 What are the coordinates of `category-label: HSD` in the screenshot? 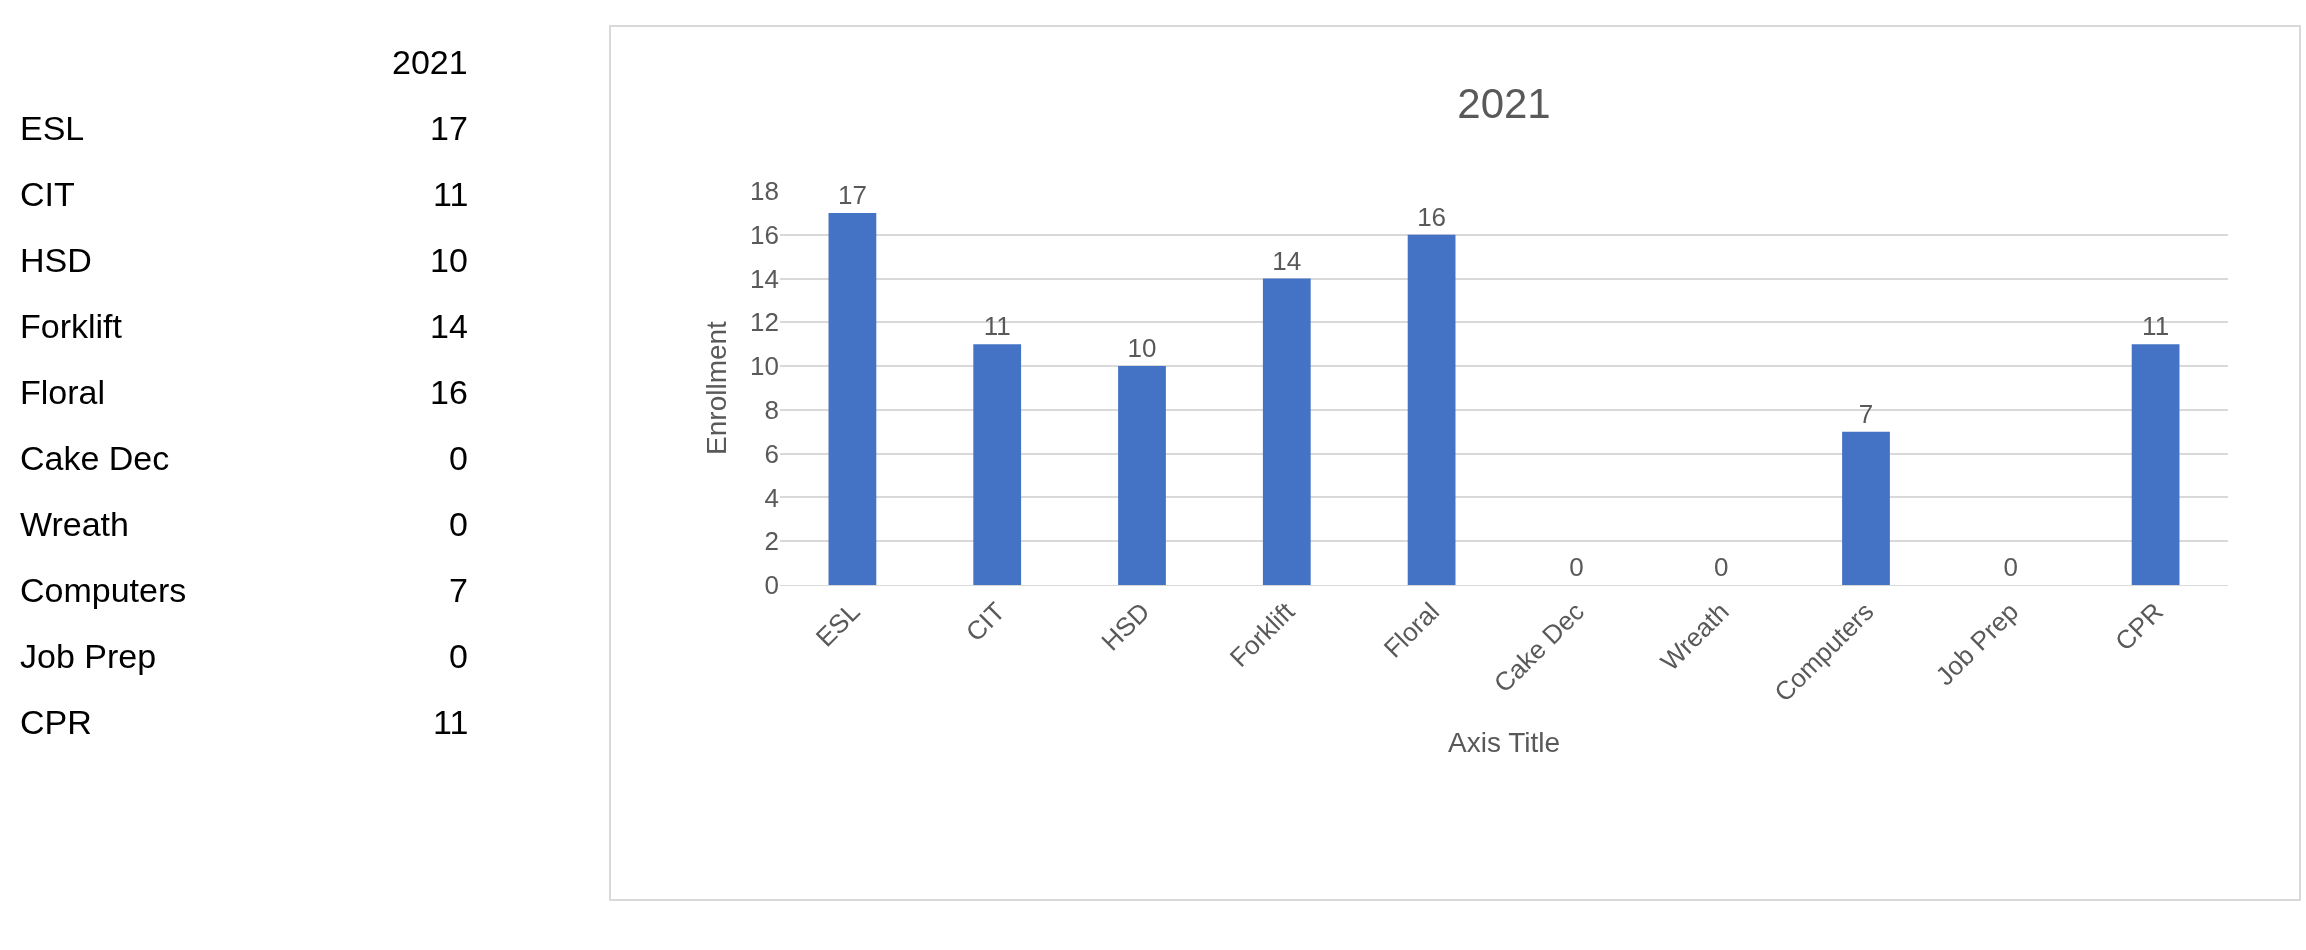 It's located at (56, 260).